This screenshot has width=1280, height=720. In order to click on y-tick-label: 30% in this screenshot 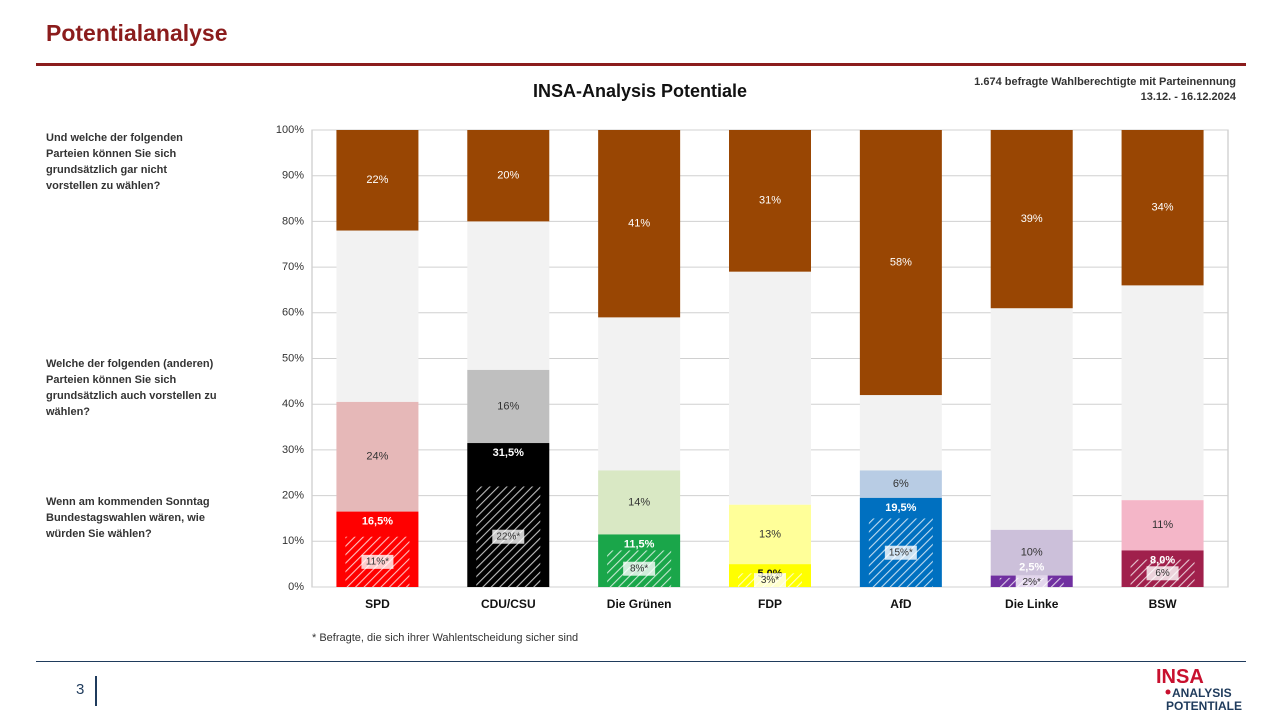, I will do `click(293, 450)`.